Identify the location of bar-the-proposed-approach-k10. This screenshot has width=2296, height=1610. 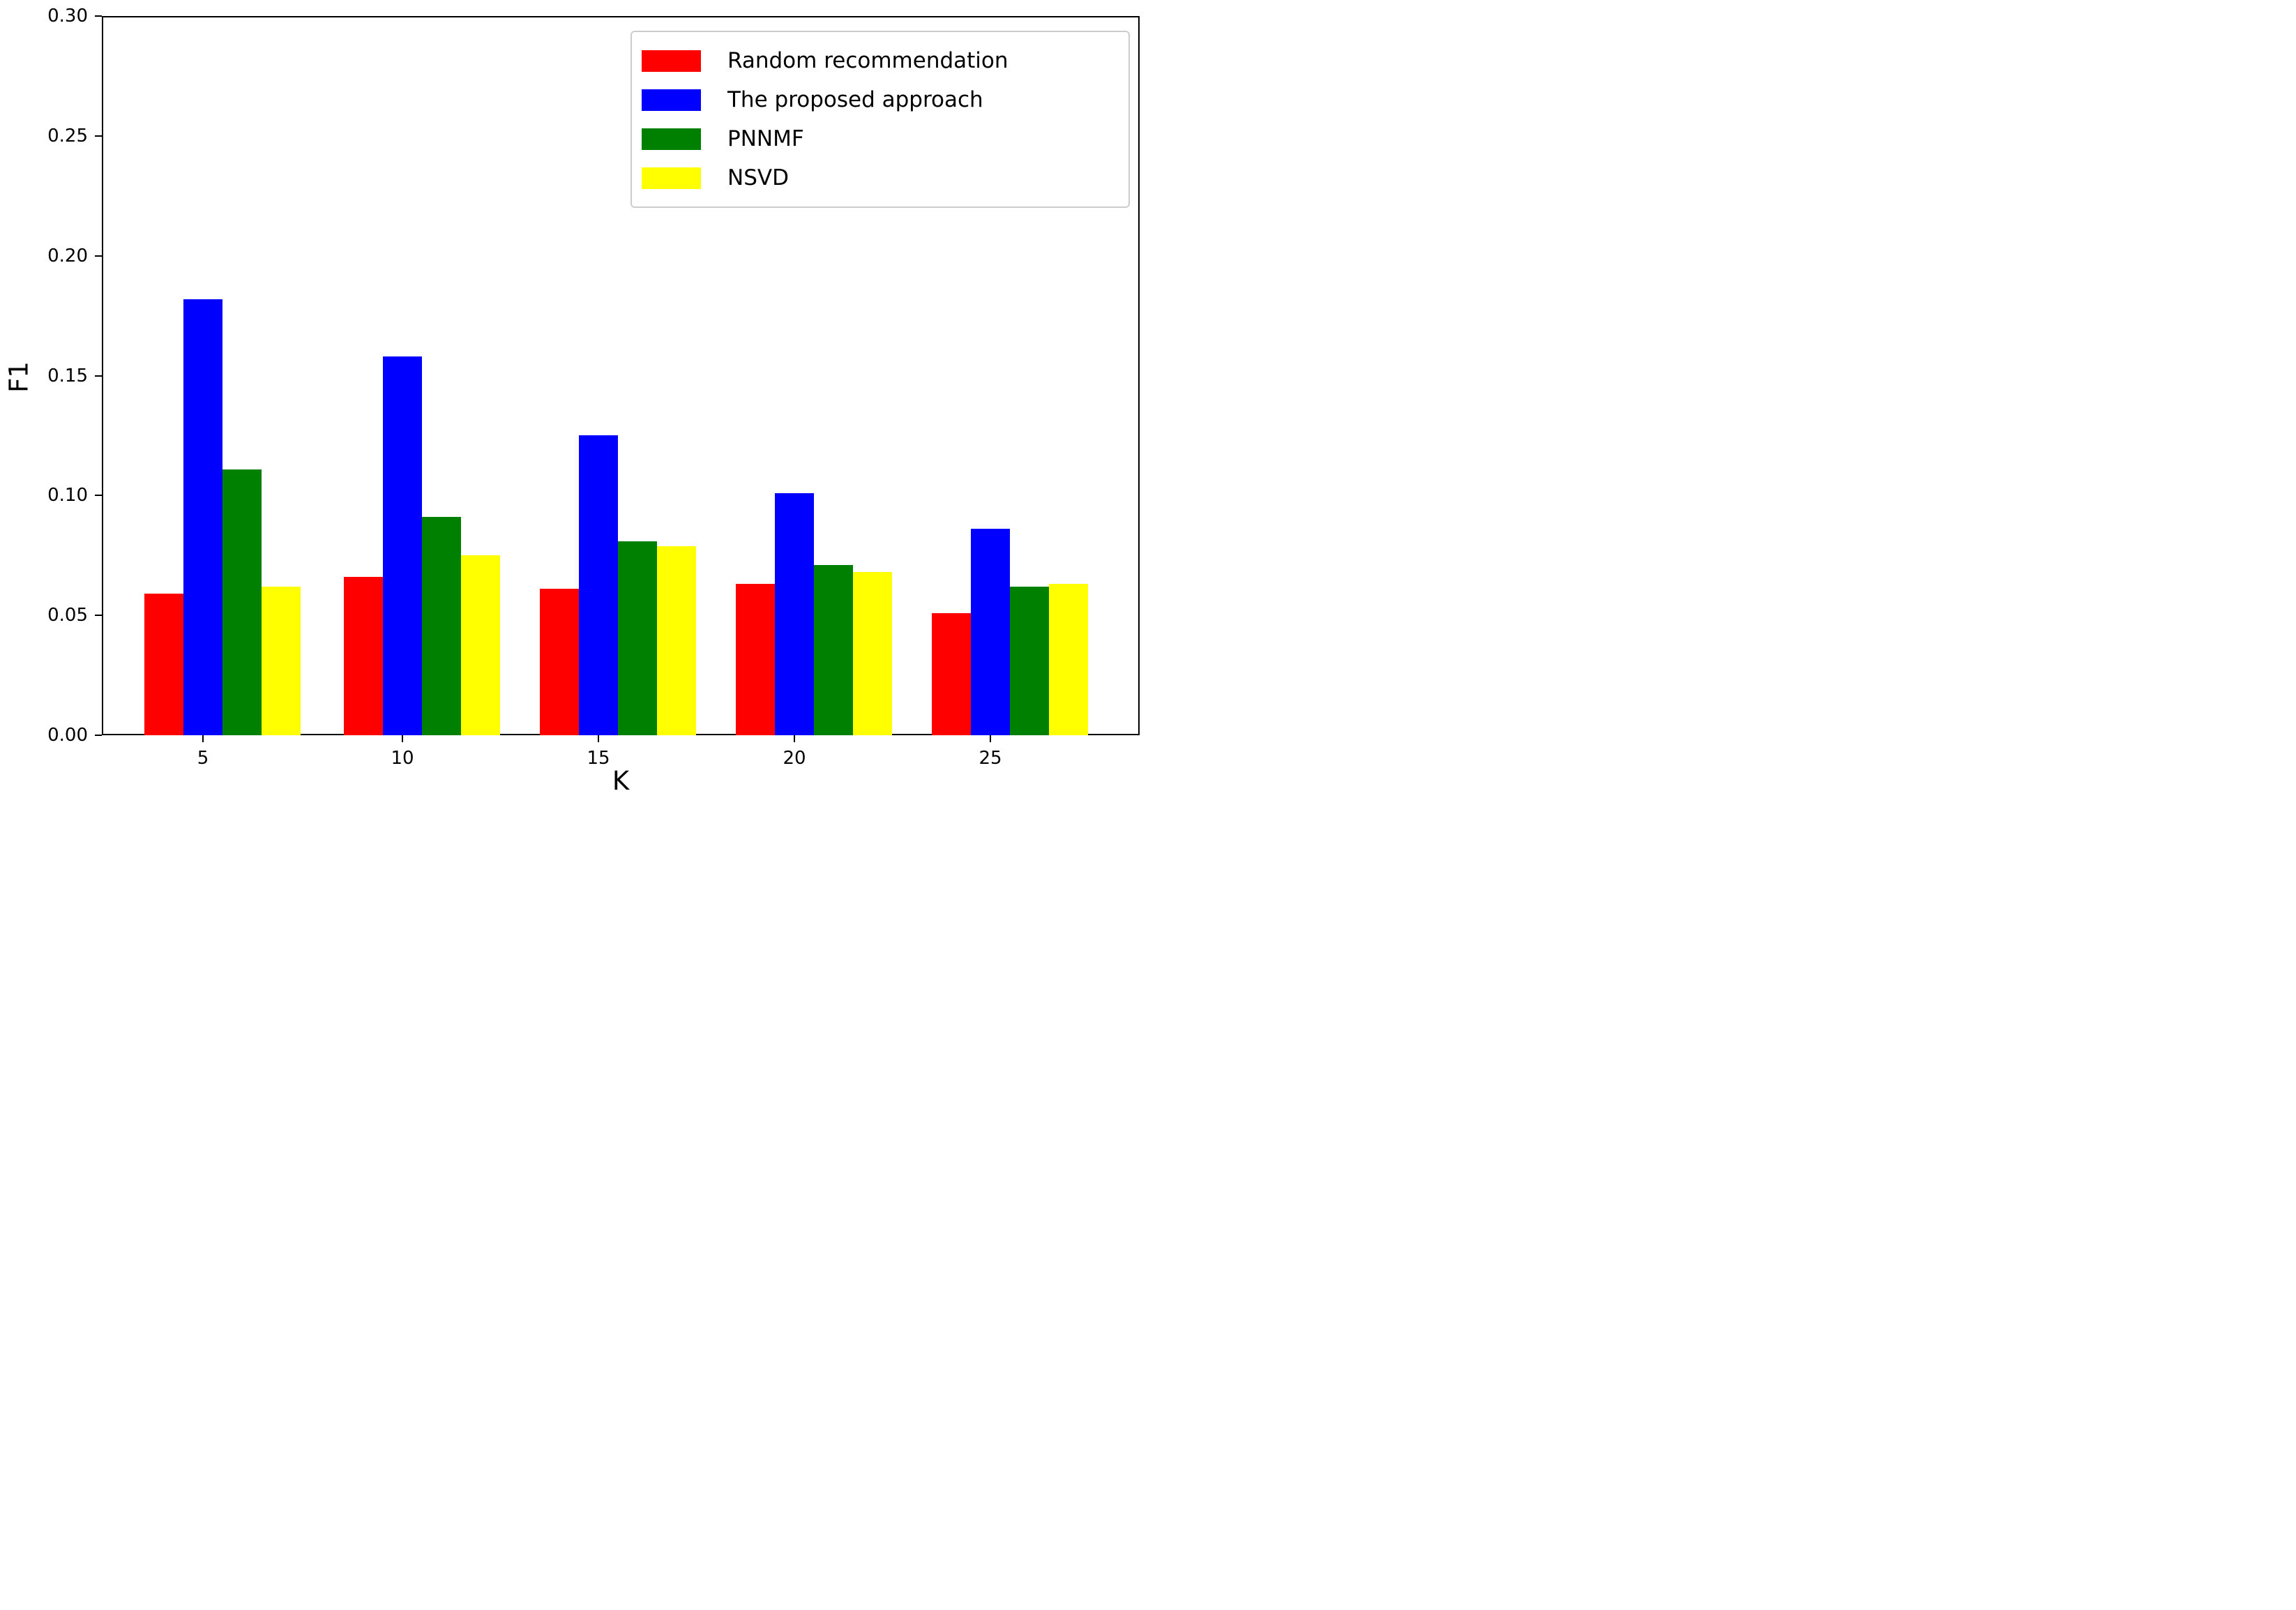
(402, 545).